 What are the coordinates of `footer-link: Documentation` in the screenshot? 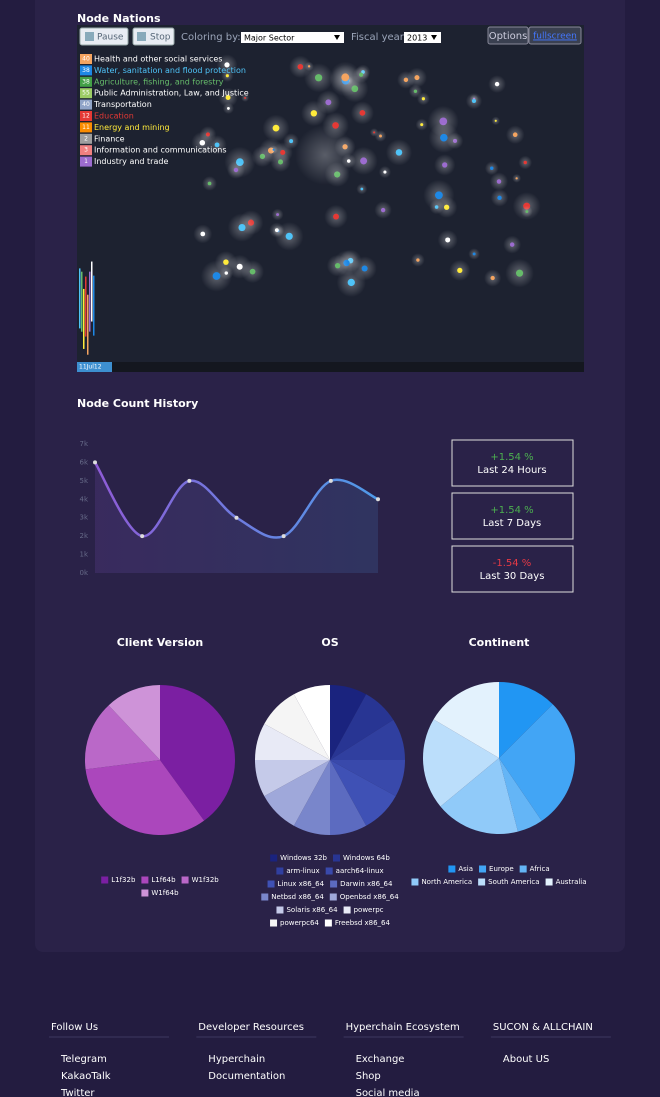 It's located at (246, 1076).